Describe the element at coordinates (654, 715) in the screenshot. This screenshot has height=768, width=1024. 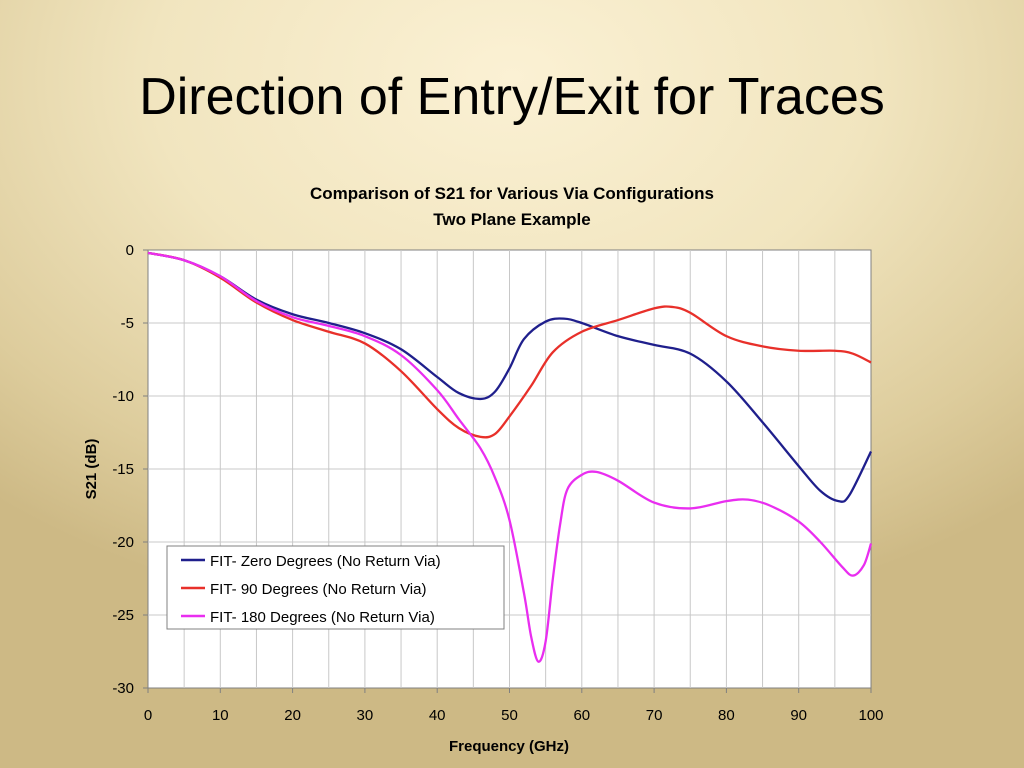
I see `x-tick-label: 70` at that location.